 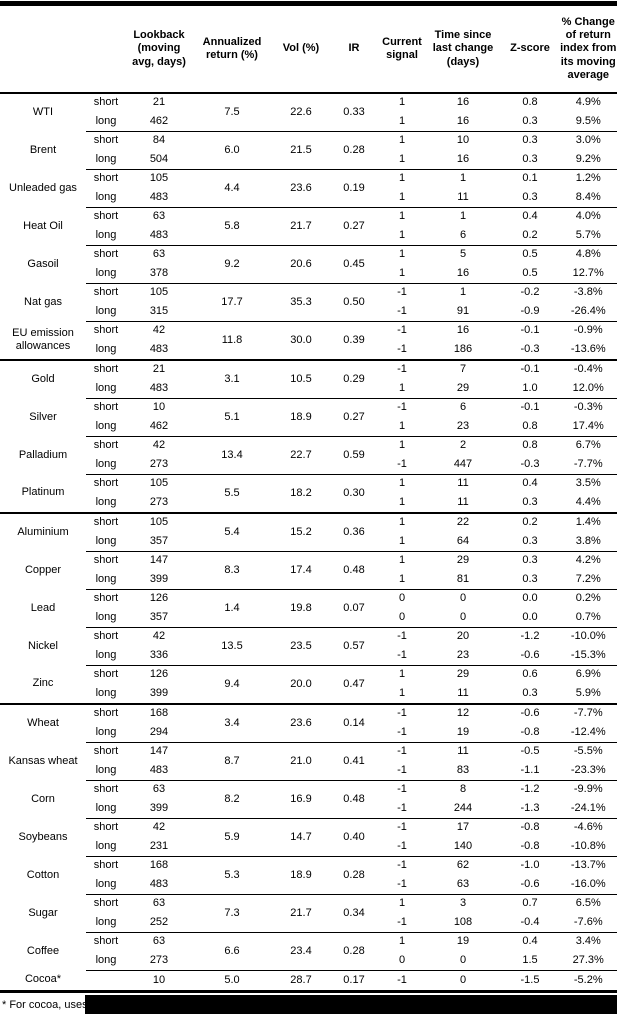 What do you see at coordinates (43, 569) in the screenshot?
I see `commodity-name: Copper` at bounding box center [43, 569].